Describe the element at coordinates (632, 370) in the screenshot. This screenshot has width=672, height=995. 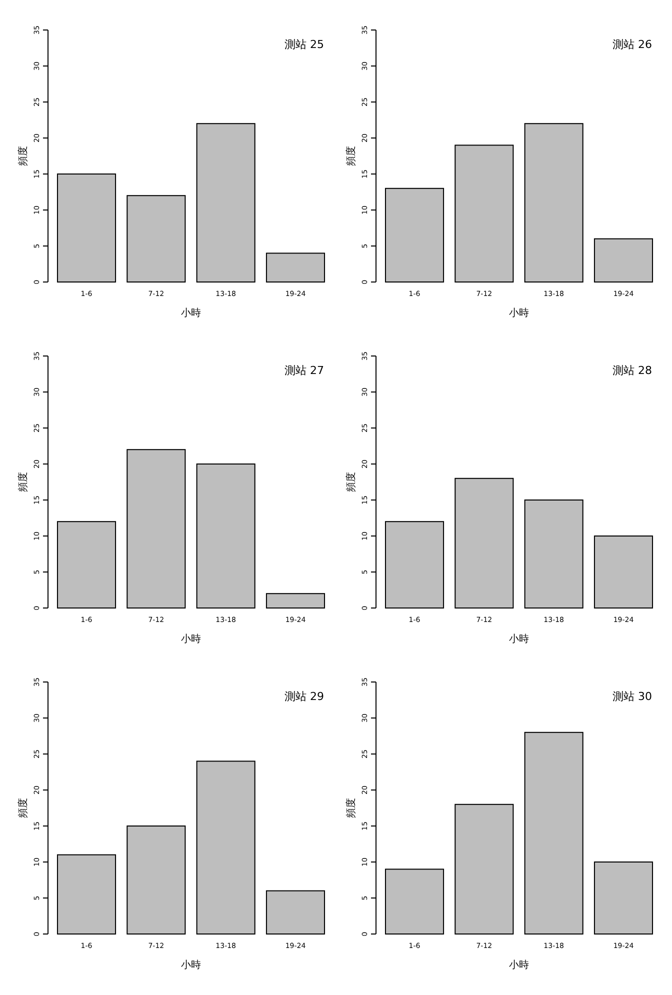
I see `text: 測站 28` at that location.